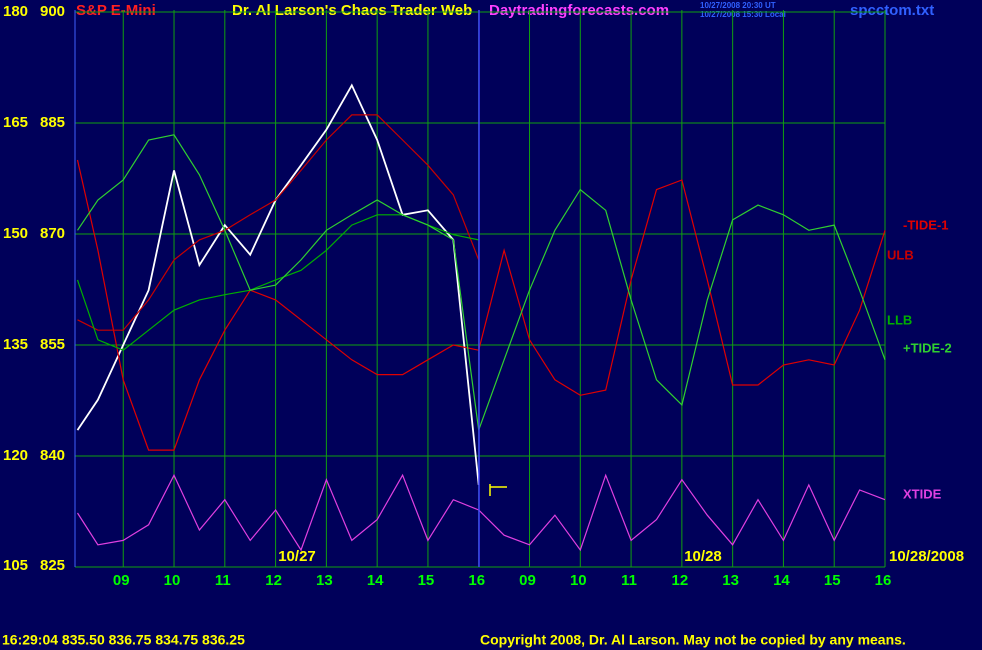  I want to click on timestamp: 10/27/2008 15:30 Local, so click(743, 14).